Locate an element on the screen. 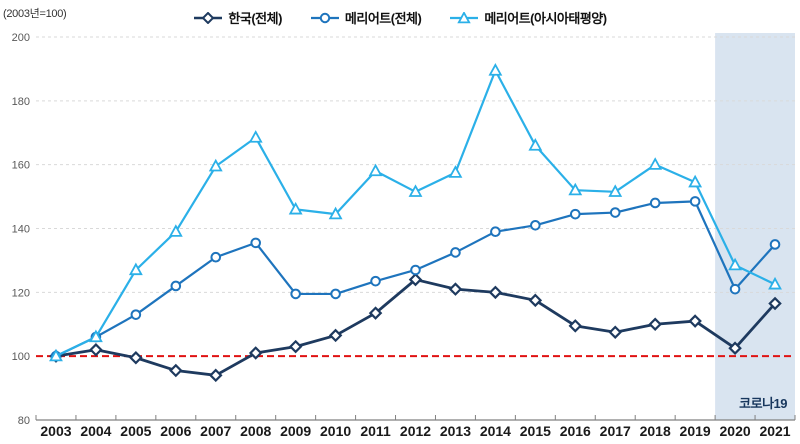 Image resolution: width=800 pixels, height=444 pixels. x-tick-label: 2013 is located at coordinates (455, 431).